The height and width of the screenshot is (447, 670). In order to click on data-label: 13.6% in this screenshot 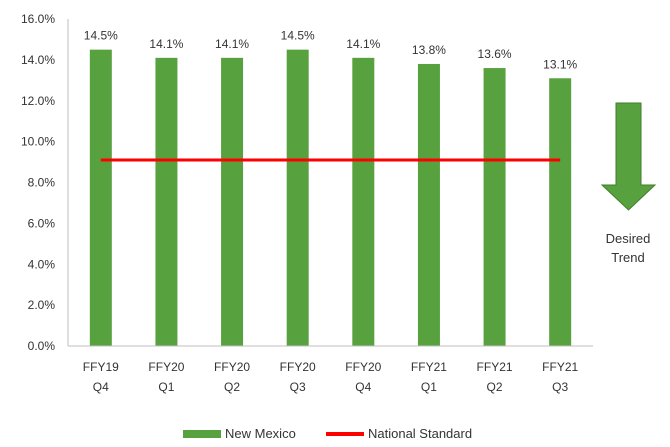, I will do `click(495, 54)`.